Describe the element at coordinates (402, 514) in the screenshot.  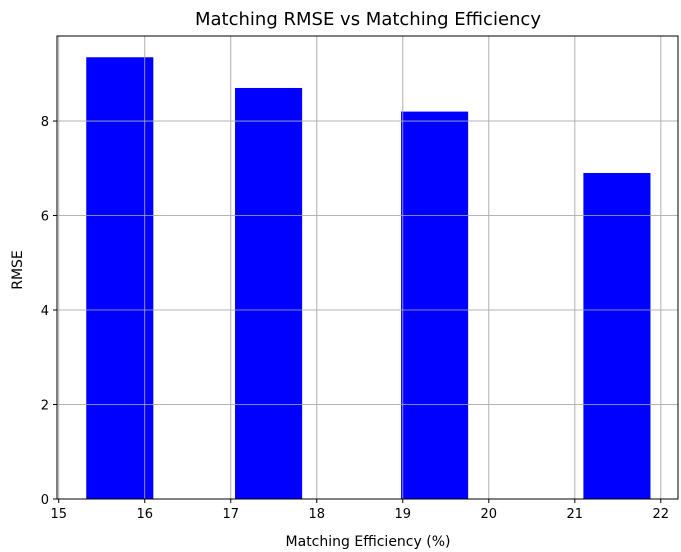
I see `x-tick-label: 19` at that location.